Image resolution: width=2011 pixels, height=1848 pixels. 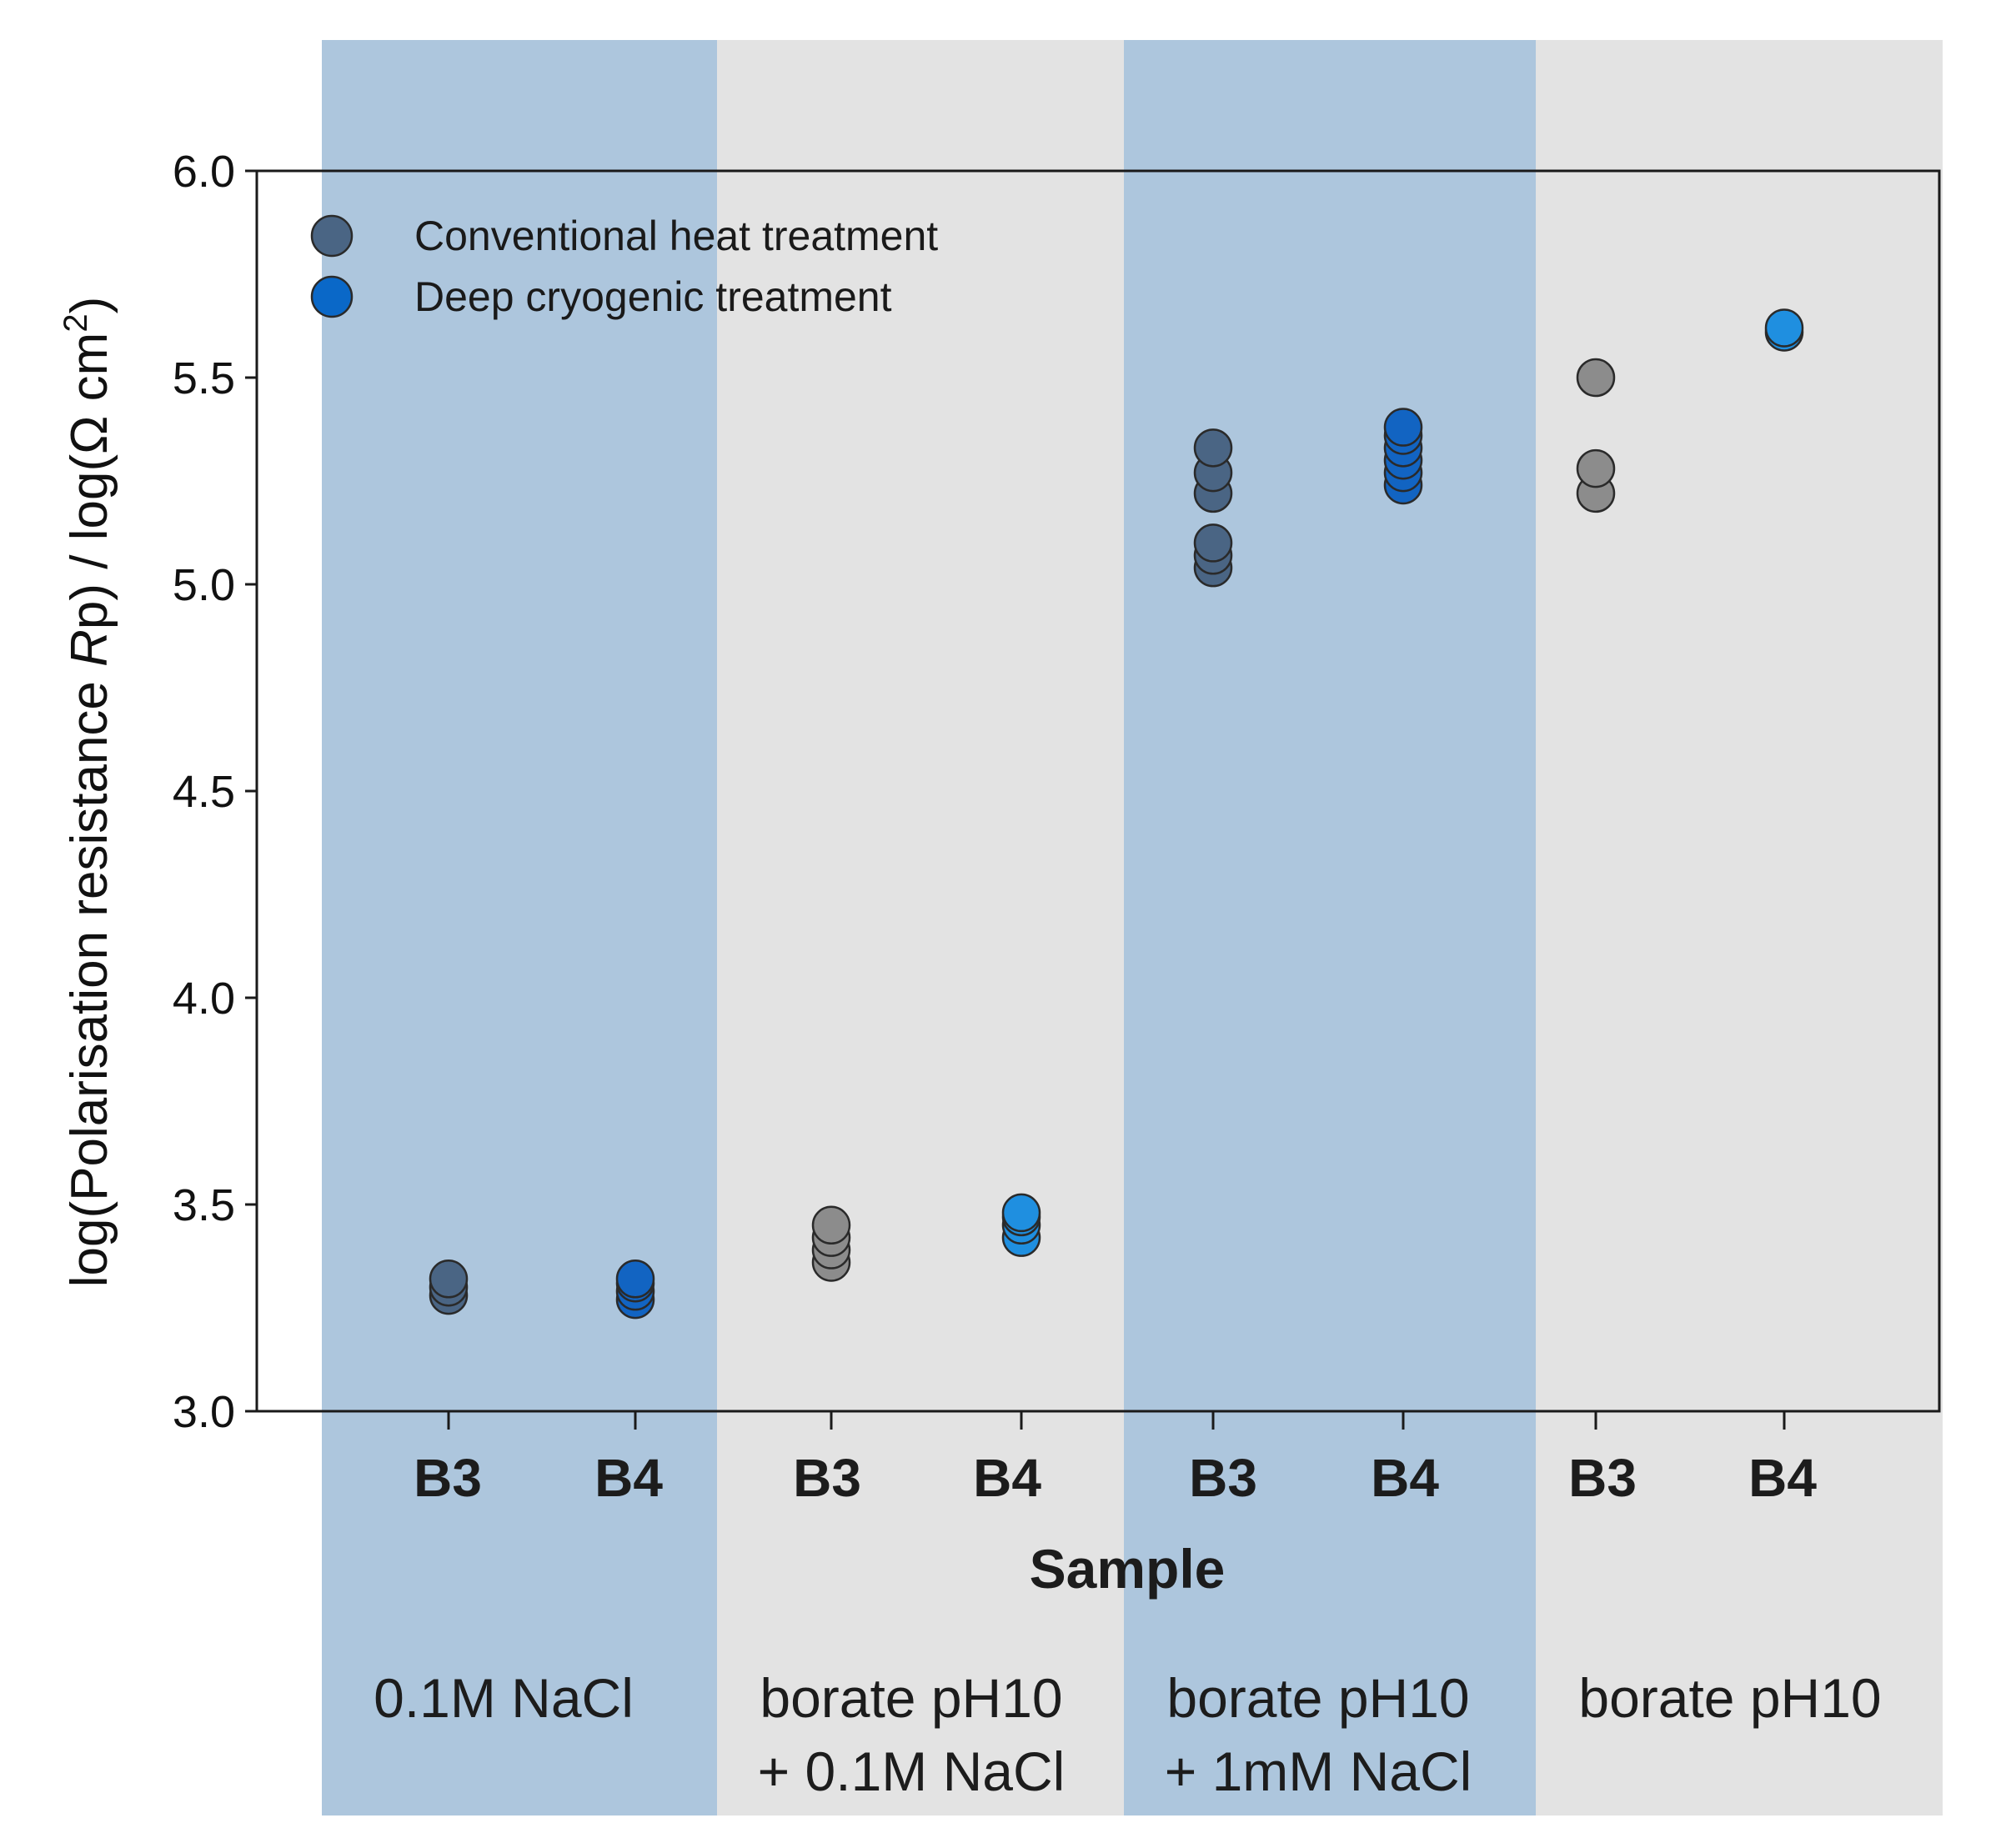 What do you see at coordinates (1128, 1569) in the screenshot?
I see `x-axis-title: Sample` at bounding box center [1128, 1569].